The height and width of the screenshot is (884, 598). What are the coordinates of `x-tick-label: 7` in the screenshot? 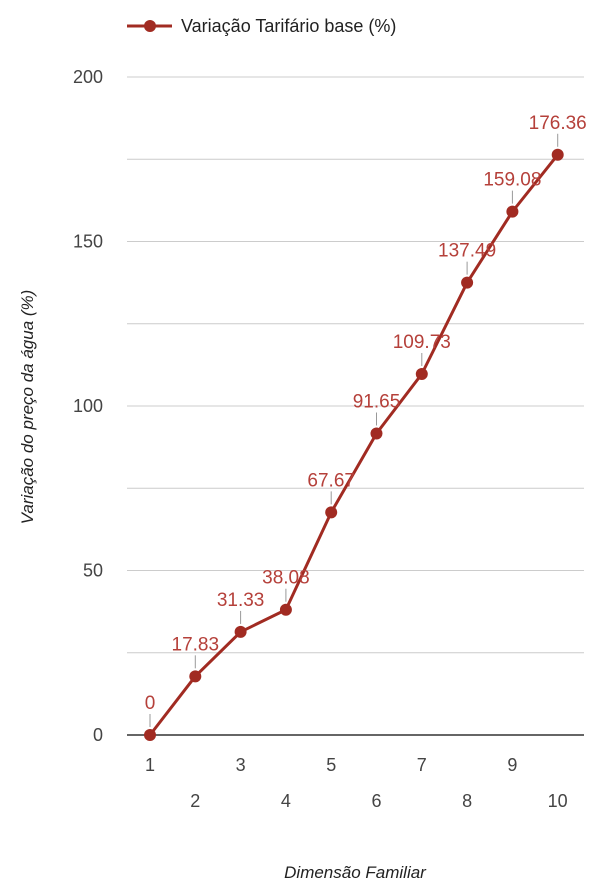 It's located at (422, 765).